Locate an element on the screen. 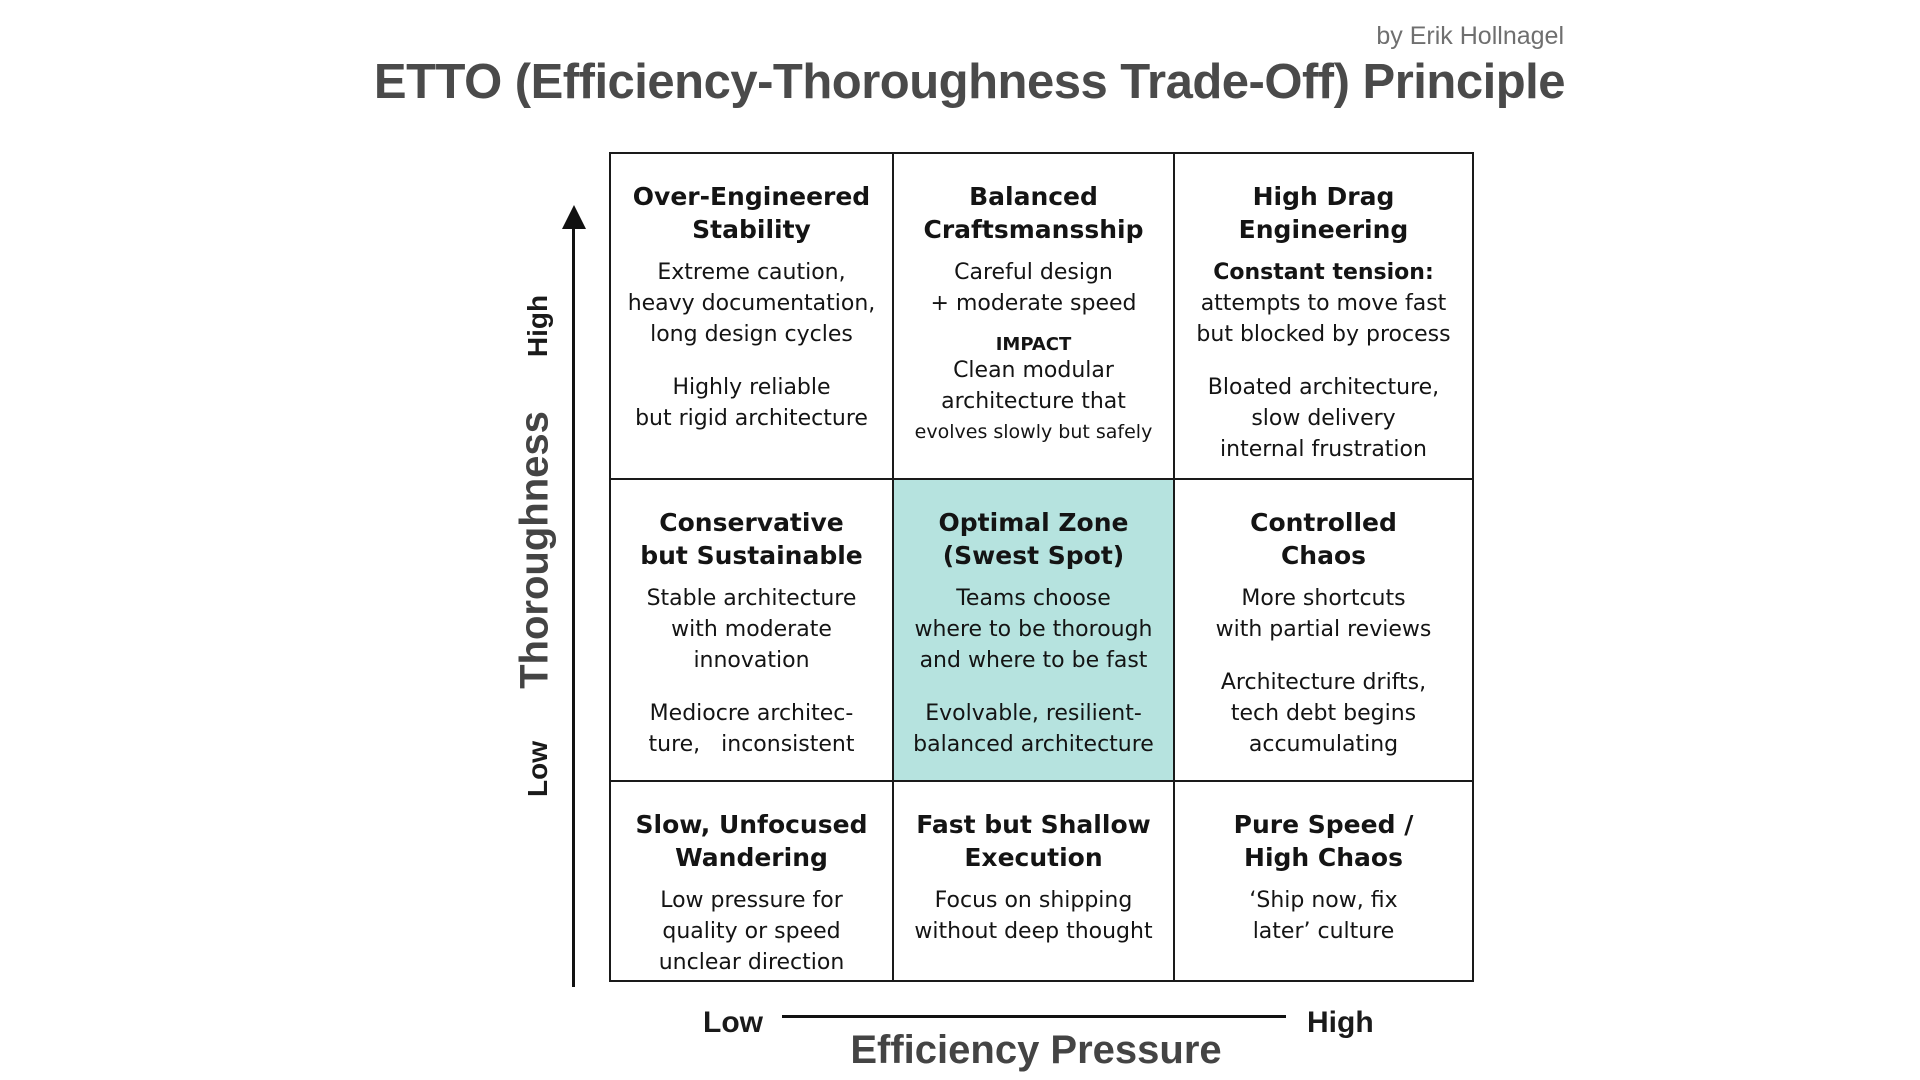 The height and width of the screenshot is (1080, 1920). author-credit: by Erik Hollnagel is located at coordinates (1470, 36).